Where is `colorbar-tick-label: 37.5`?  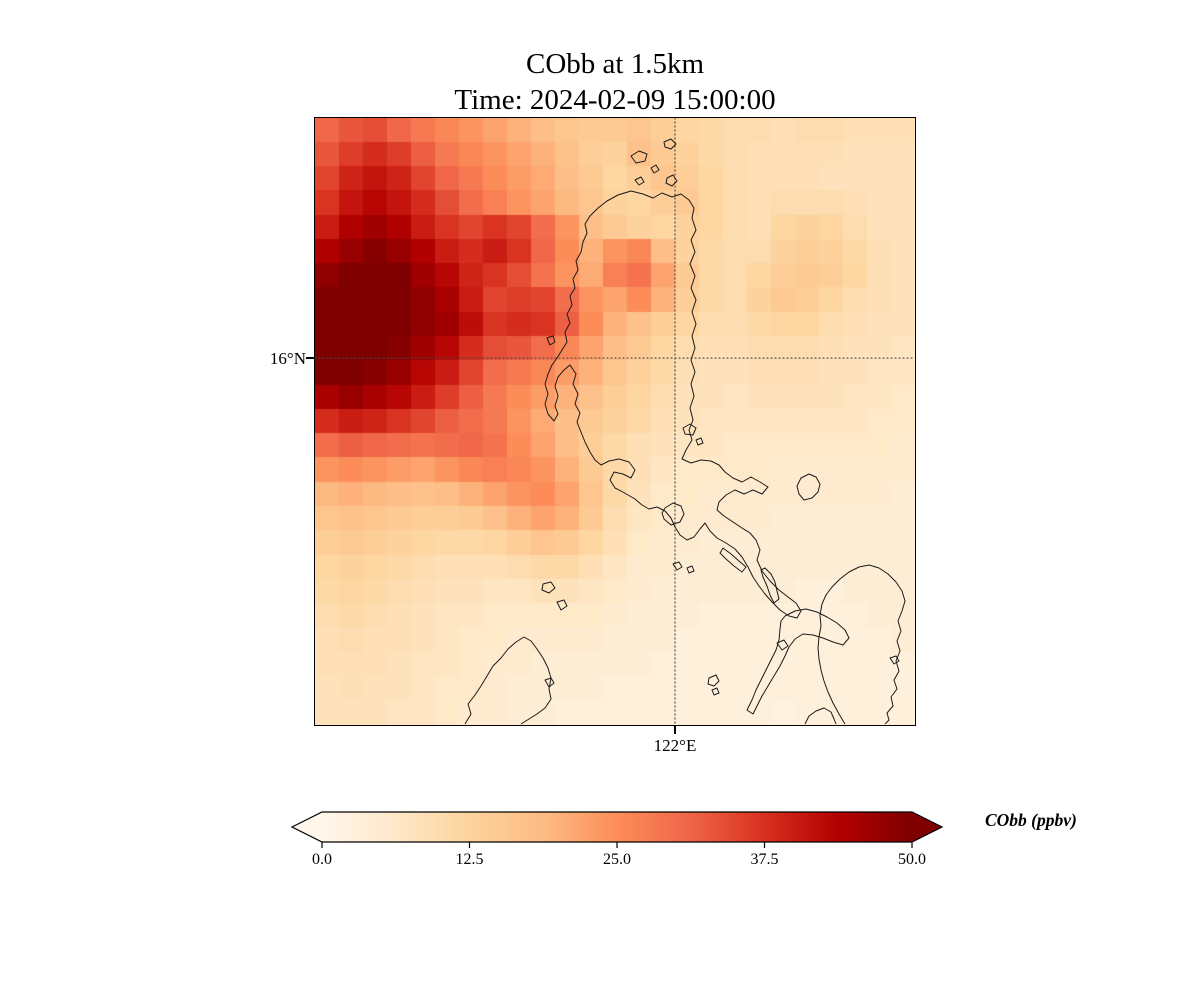 colorbar-tick-label: 37.5 is located at coordinates (765, 859).